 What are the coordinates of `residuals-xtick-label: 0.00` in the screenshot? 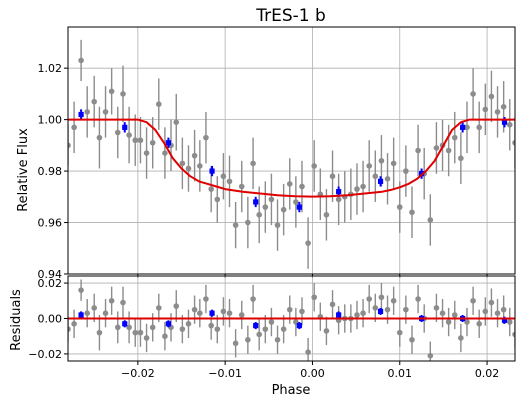 It's located at (312, 373).